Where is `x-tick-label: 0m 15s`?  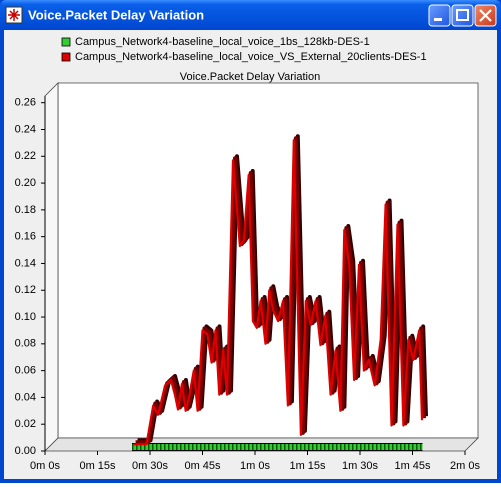
x-tick-label: 0m 15s is located at coordinates (97, 466).